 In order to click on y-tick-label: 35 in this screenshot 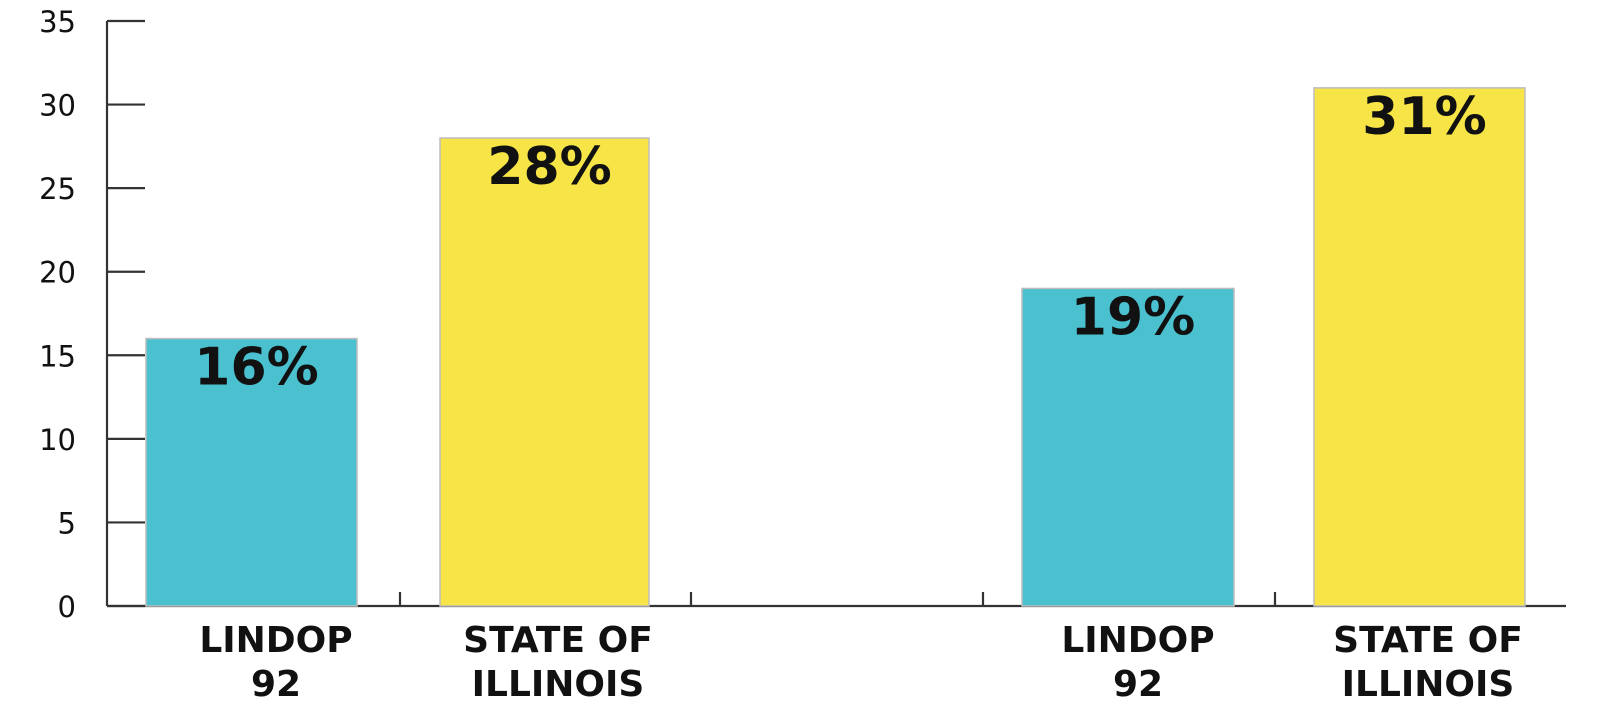, I will do `click(57, 22)`.